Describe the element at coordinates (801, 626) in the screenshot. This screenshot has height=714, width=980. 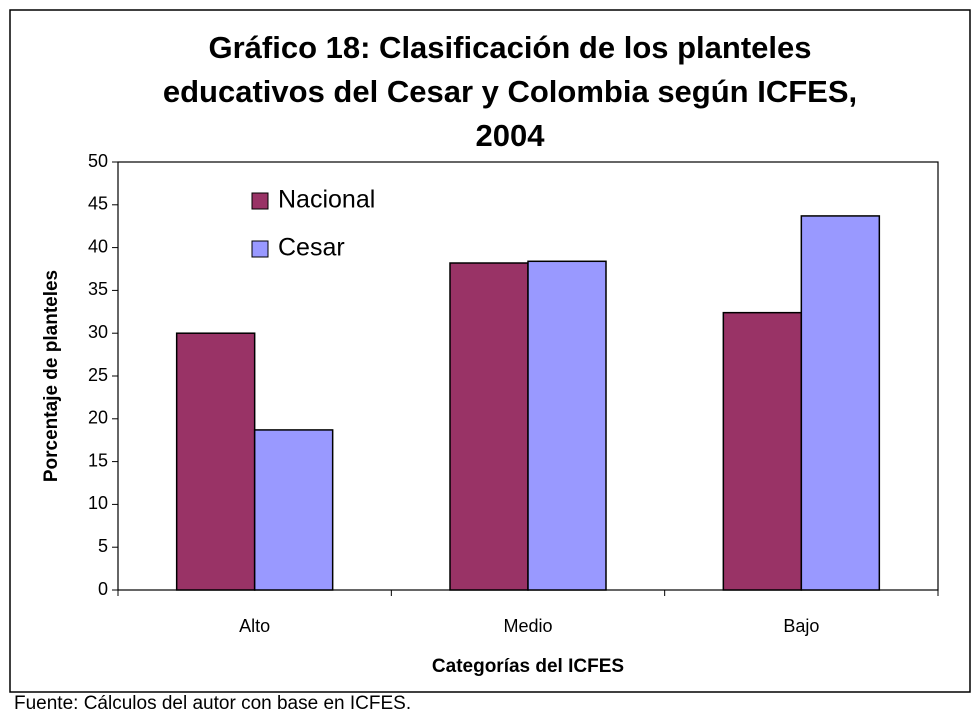
I see `x-tick-label: Bajo` at that location.